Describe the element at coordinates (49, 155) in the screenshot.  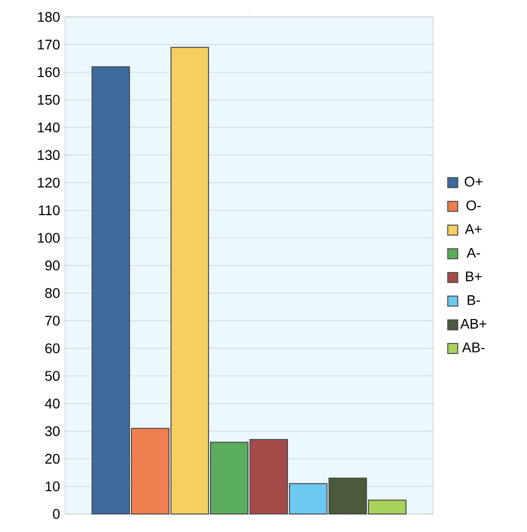
I see `y-tick-label: 130` at that location.